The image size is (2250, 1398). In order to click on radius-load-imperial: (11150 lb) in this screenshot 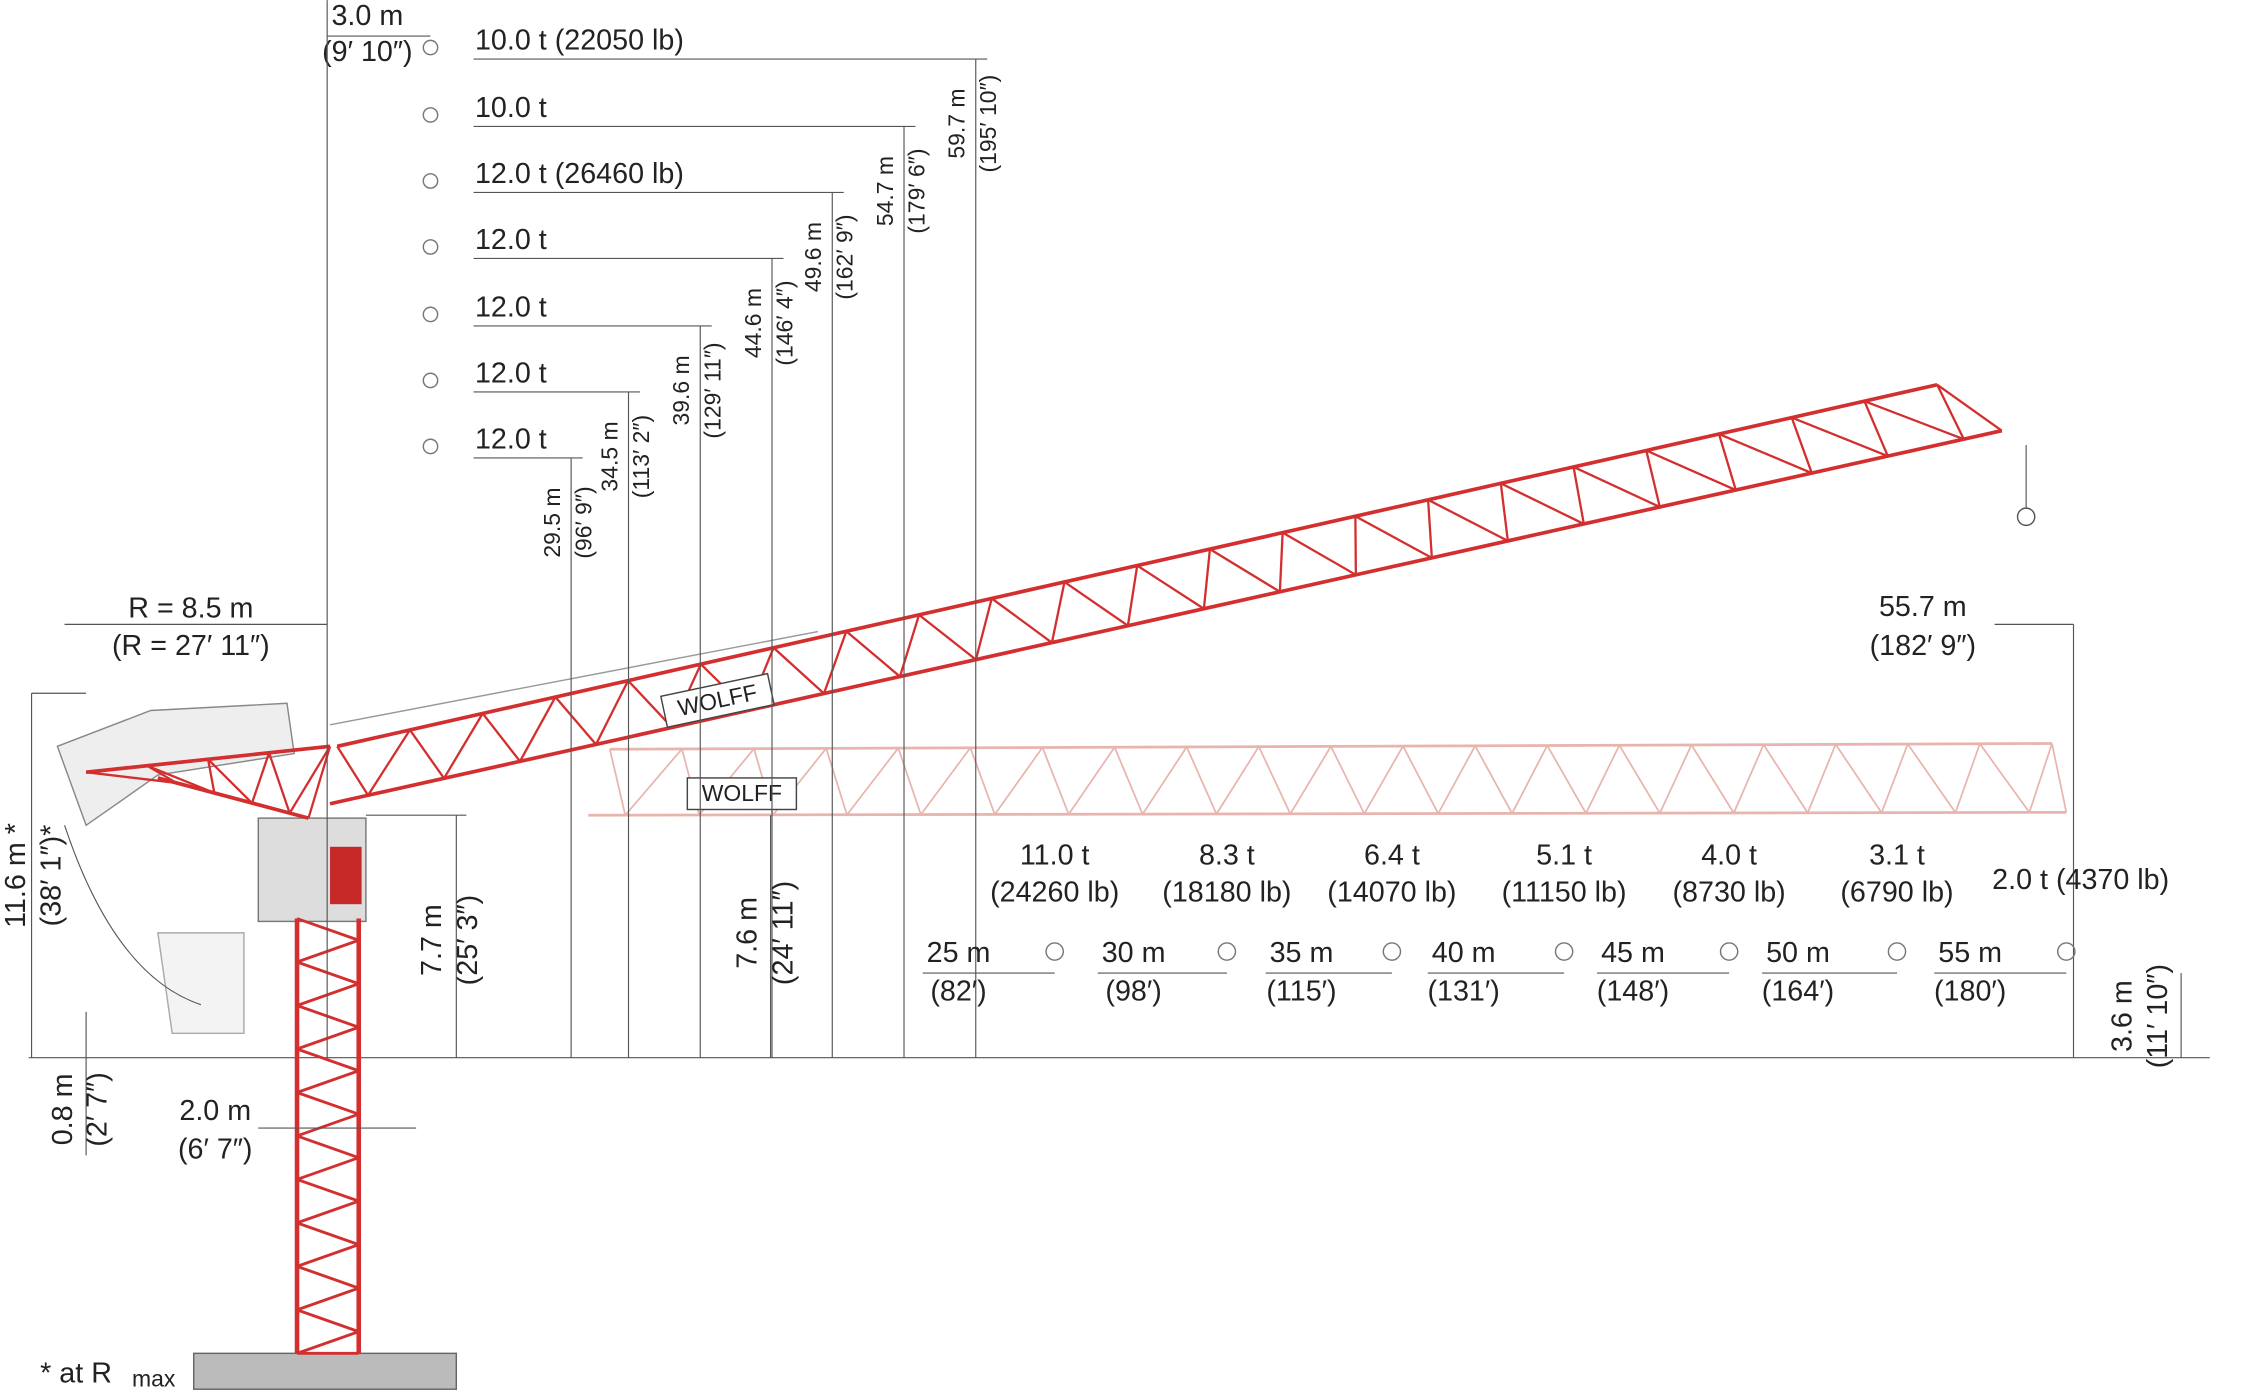, I will do `click(1564, 893)`.